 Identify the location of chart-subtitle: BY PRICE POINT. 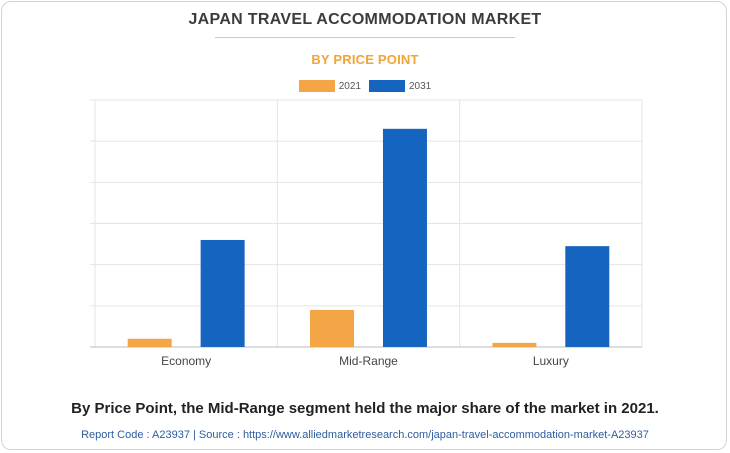
(365, 59).